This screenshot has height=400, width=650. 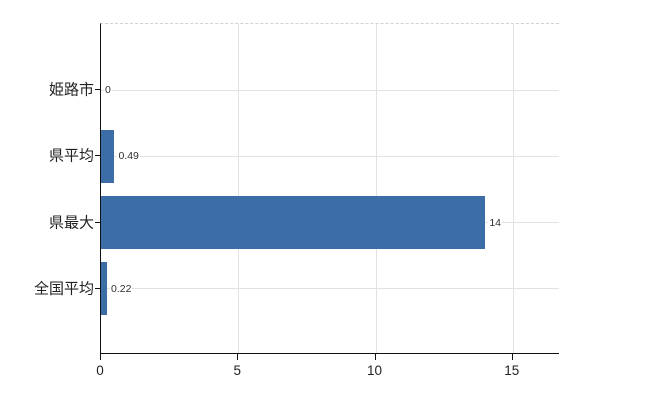 I want to click on category-label: 県最大, so click(x=71, y=223).